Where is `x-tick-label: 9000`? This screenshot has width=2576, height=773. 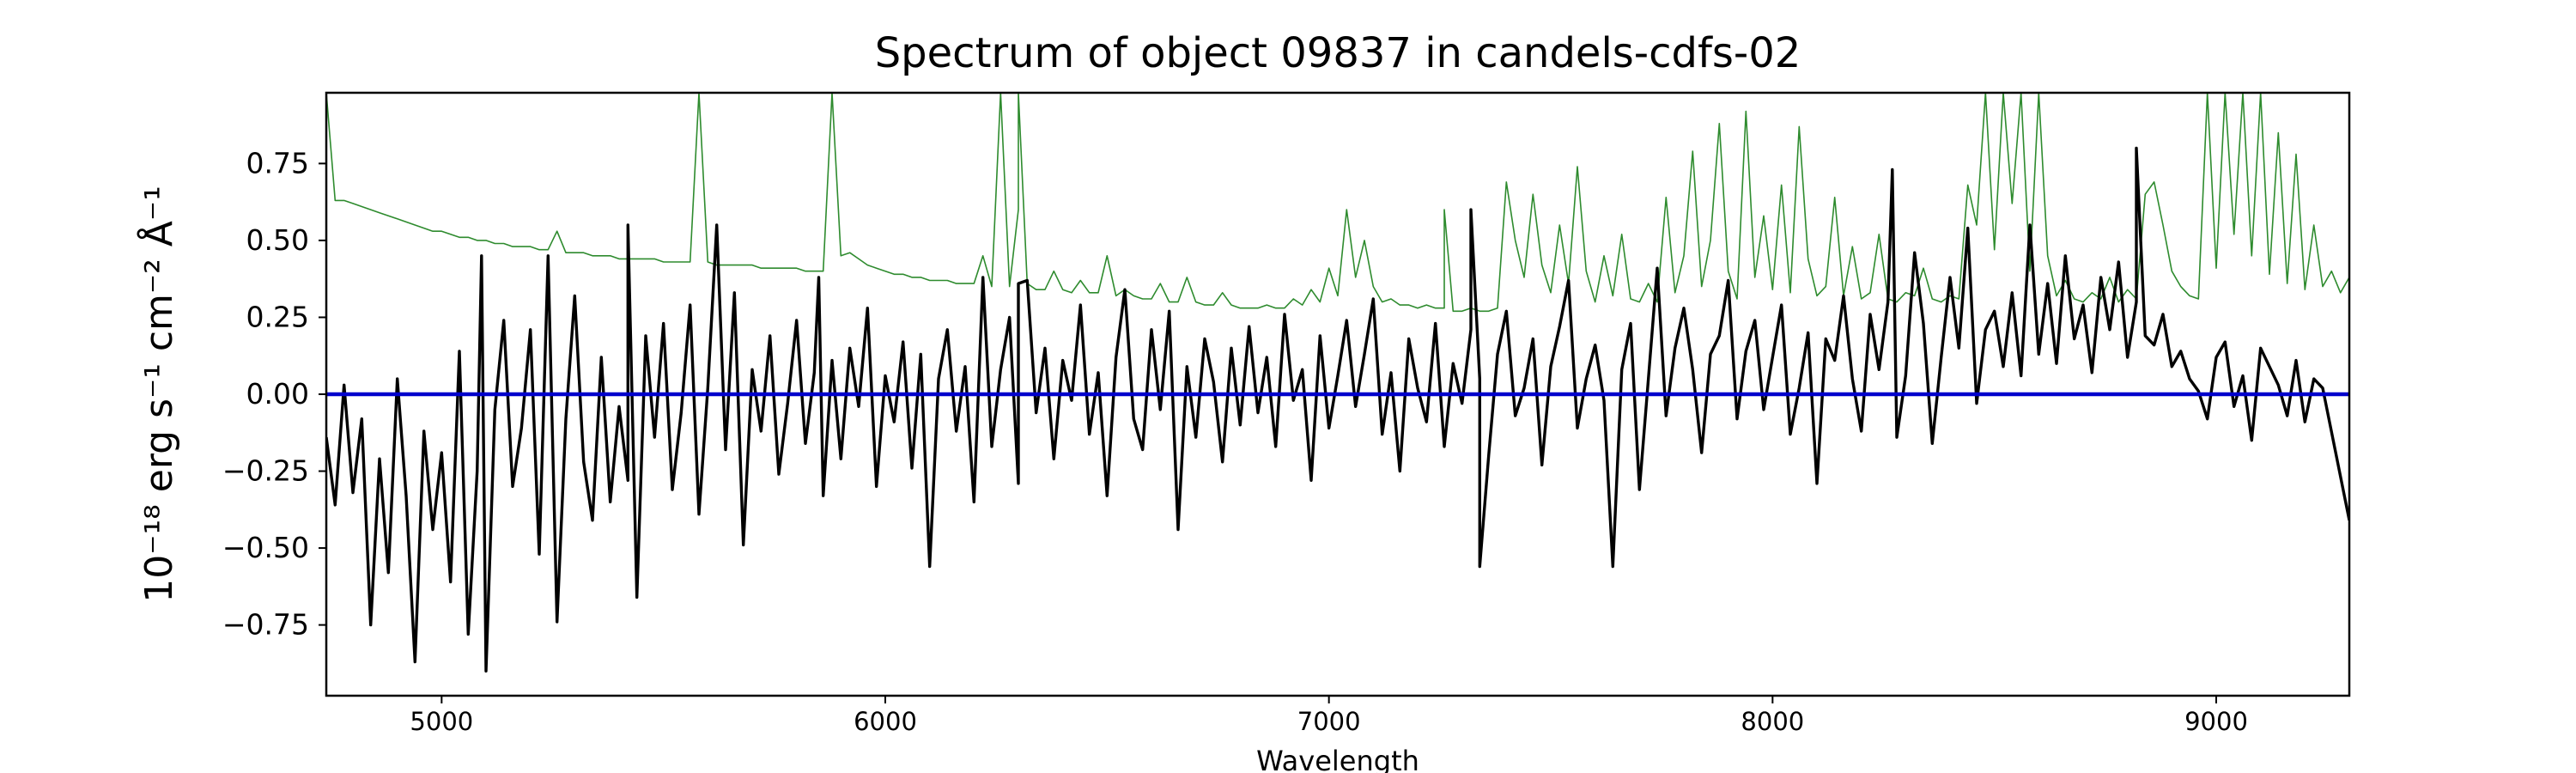 x-tick-label: 9000 is located at coordinates (2216, 721).